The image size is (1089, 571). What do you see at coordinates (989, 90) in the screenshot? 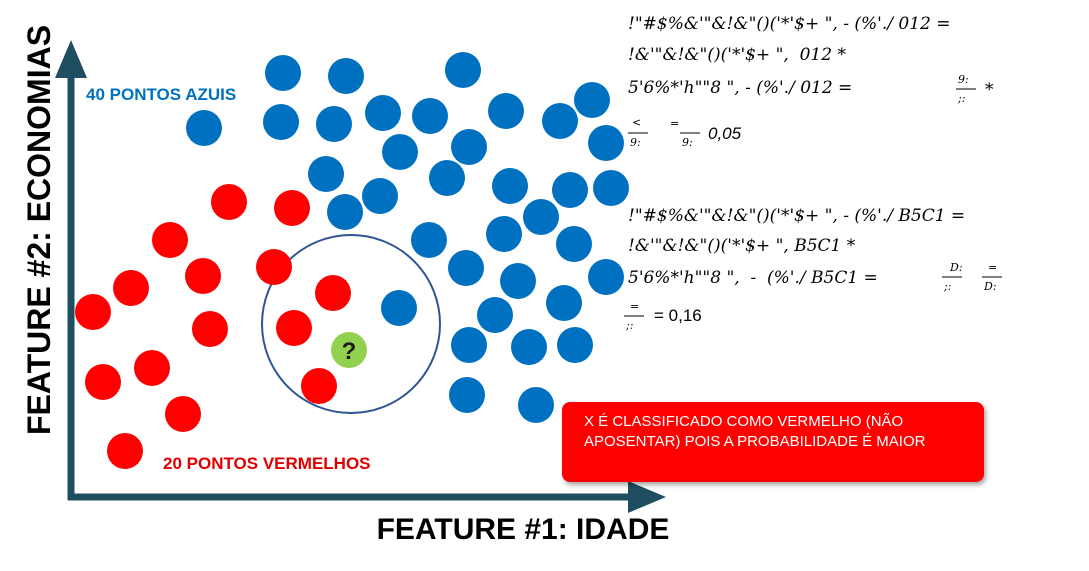
I see `blue-formula-line-3-tail: *` at bounding box center [989, 90].